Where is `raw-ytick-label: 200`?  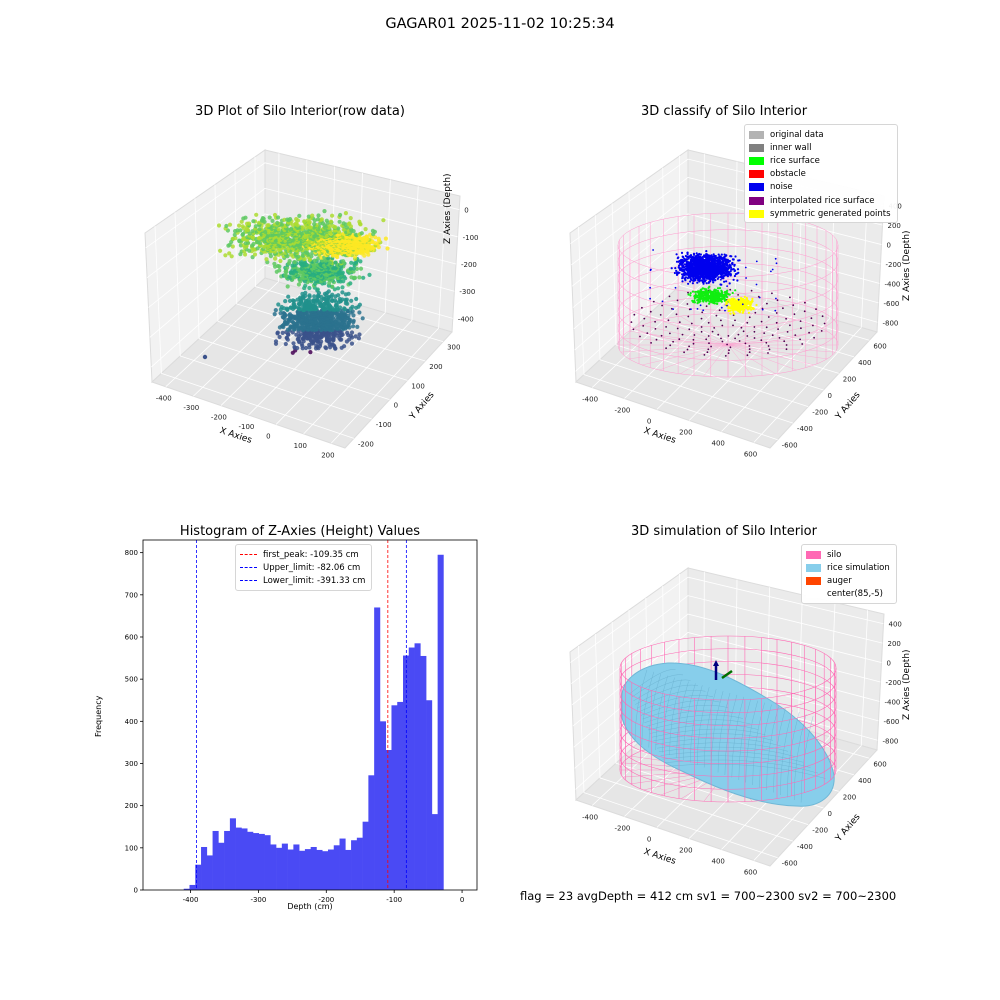 raw-ytick-label: 200 is located at coordinates (435, 367).